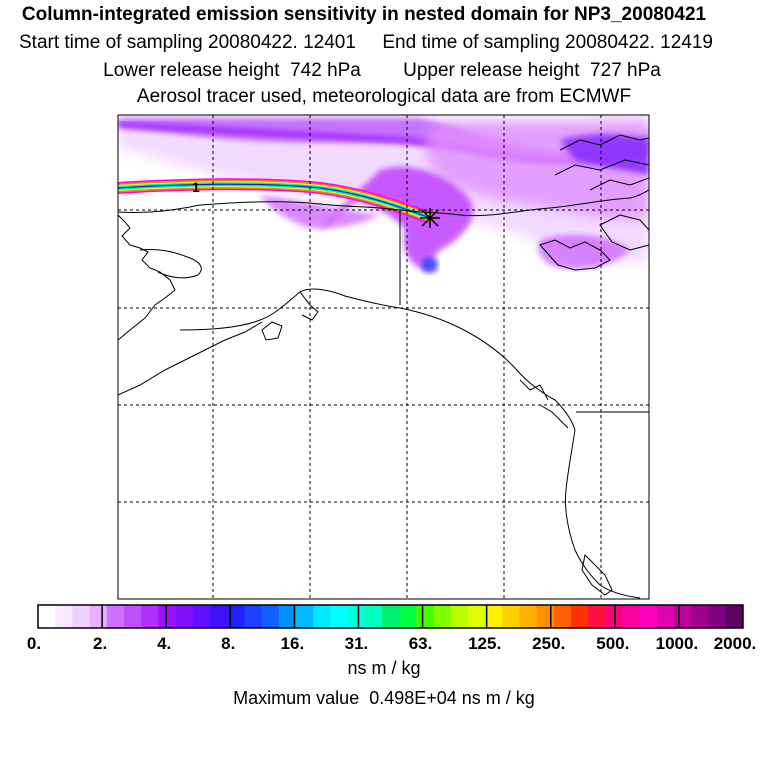 Image resolution: width=768 pixels, height=768 pixels. What do you see at coordinates (34, 643) in the screenshot?
I see `colorbar-tick-label: 0.` at bounding box center [34, 643].